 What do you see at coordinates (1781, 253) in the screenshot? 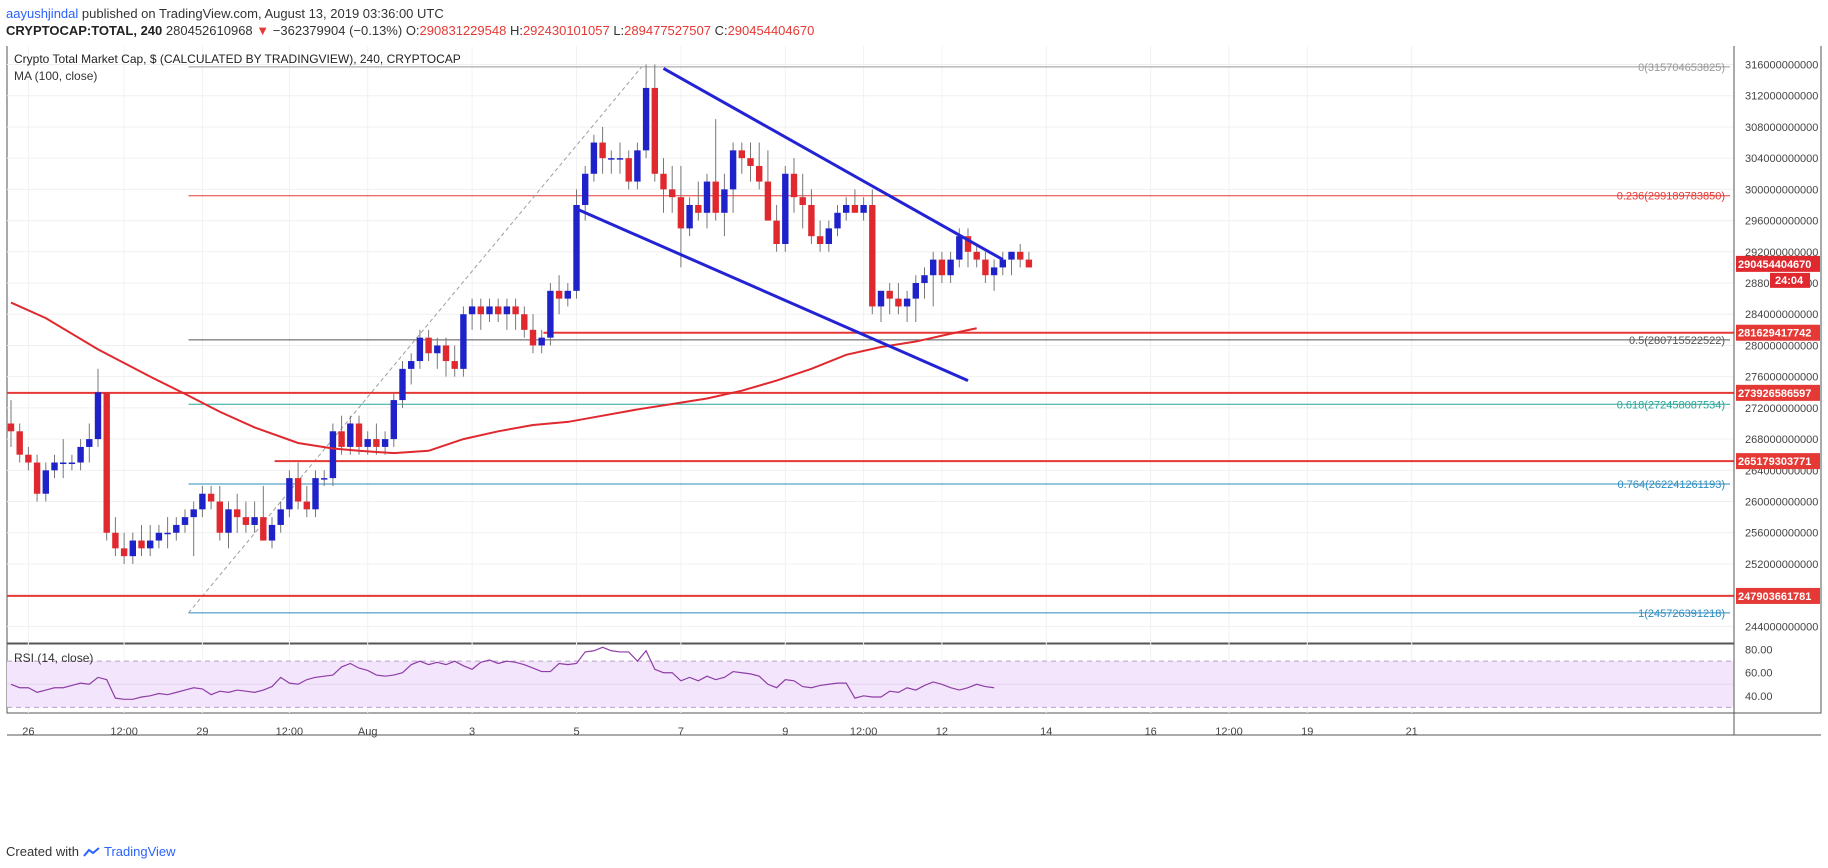
I see `y-tick-label: 292000000000` at bounding box center [1781, 253].